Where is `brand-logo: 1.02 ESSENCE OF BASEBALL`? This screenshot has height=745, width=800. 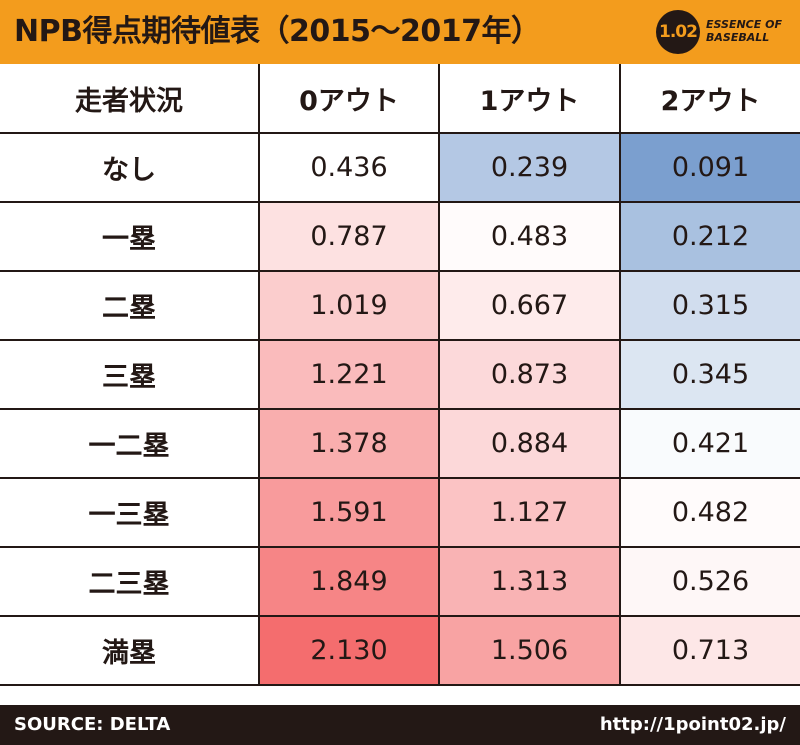
brand-logo: 1.02 ESSENCE OF BASEBALL is located at coordinates (721, 32).